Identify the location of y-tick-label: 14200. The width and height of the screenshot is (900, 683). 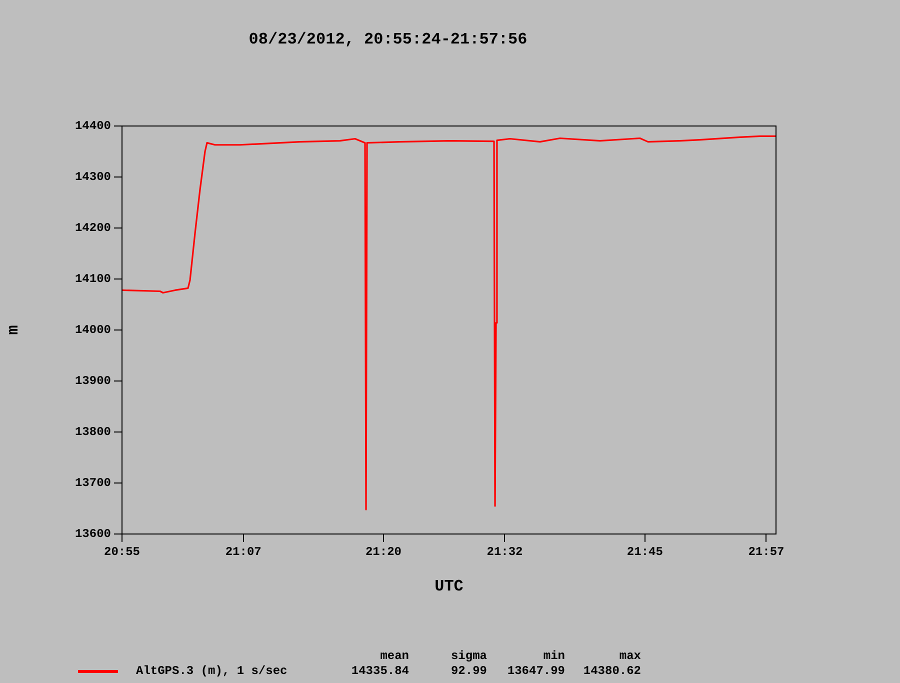
(92, 228).